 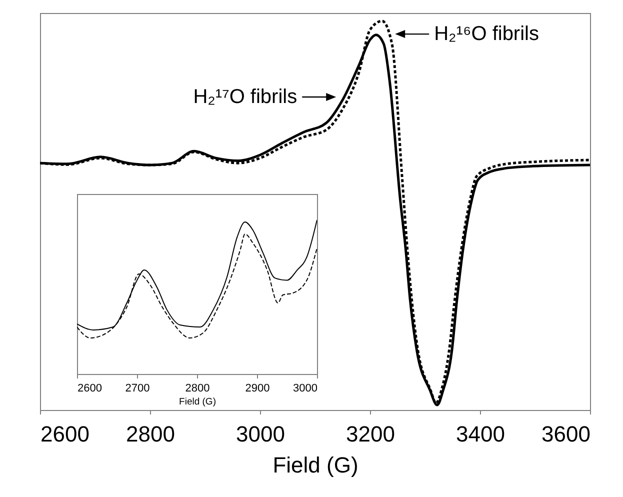 What do you see at coordinates (370, 434) in the screenshot?
I see `x-tick-label: 3200` at bounding box center [370, 434].